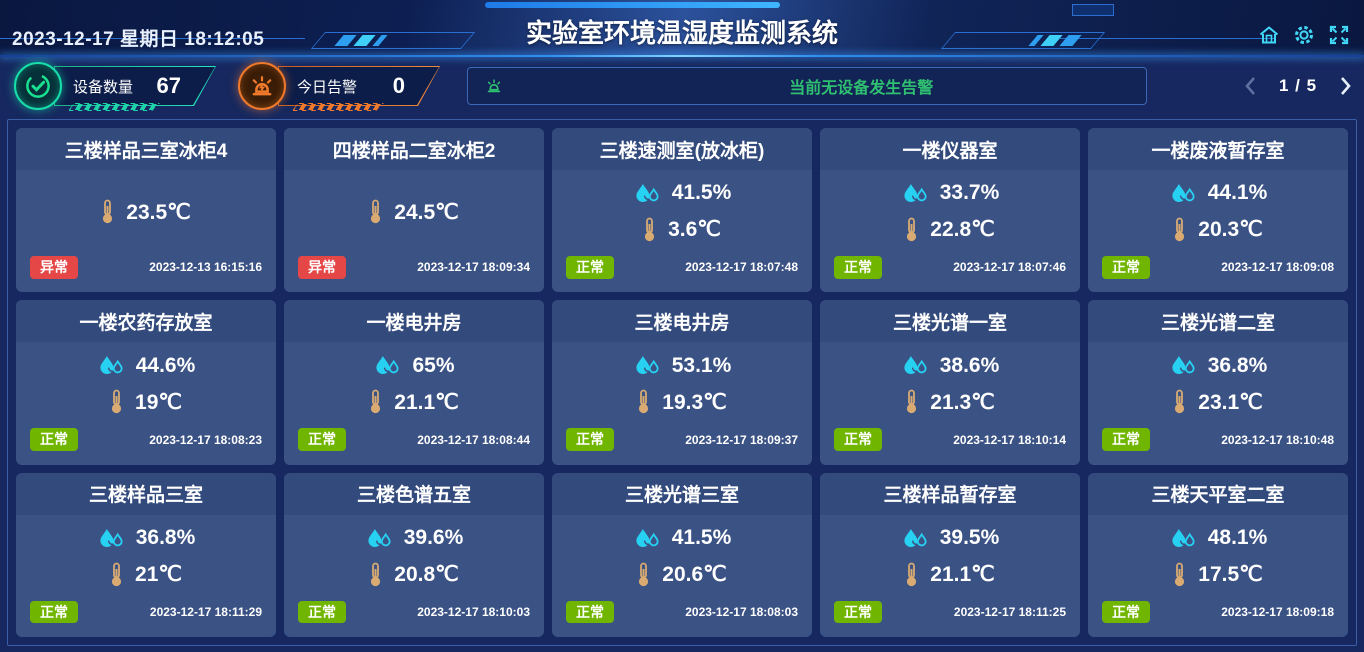 This screenshot has width=1364, height=652. I want to click on device-card: 四楼样品二室冰柜2 24.5℃ 异常 2023-12-17 18:09:34, so click(414, 210).